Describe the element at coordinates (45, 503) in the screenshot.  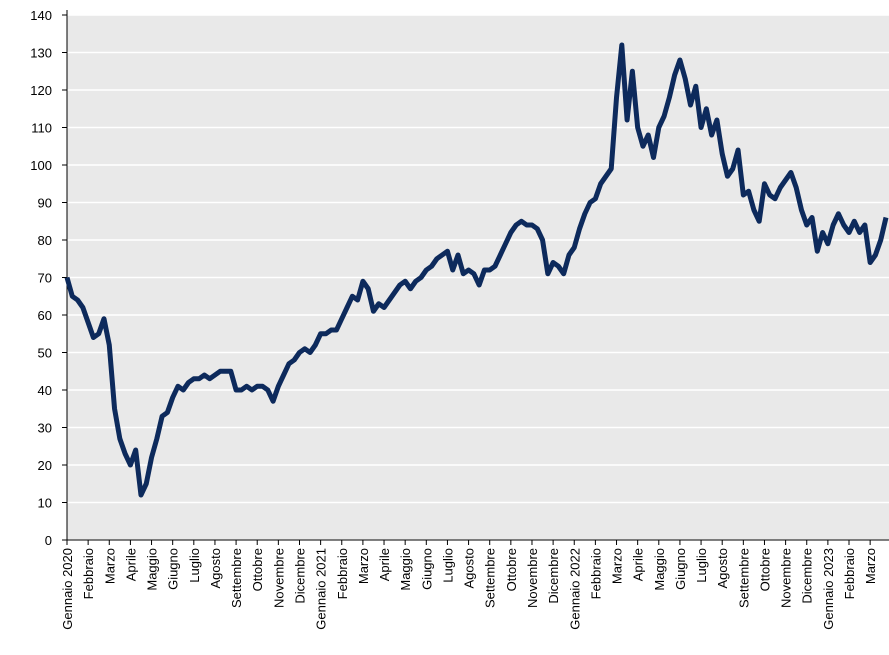
I see `y-tick-label: 10` at that location.